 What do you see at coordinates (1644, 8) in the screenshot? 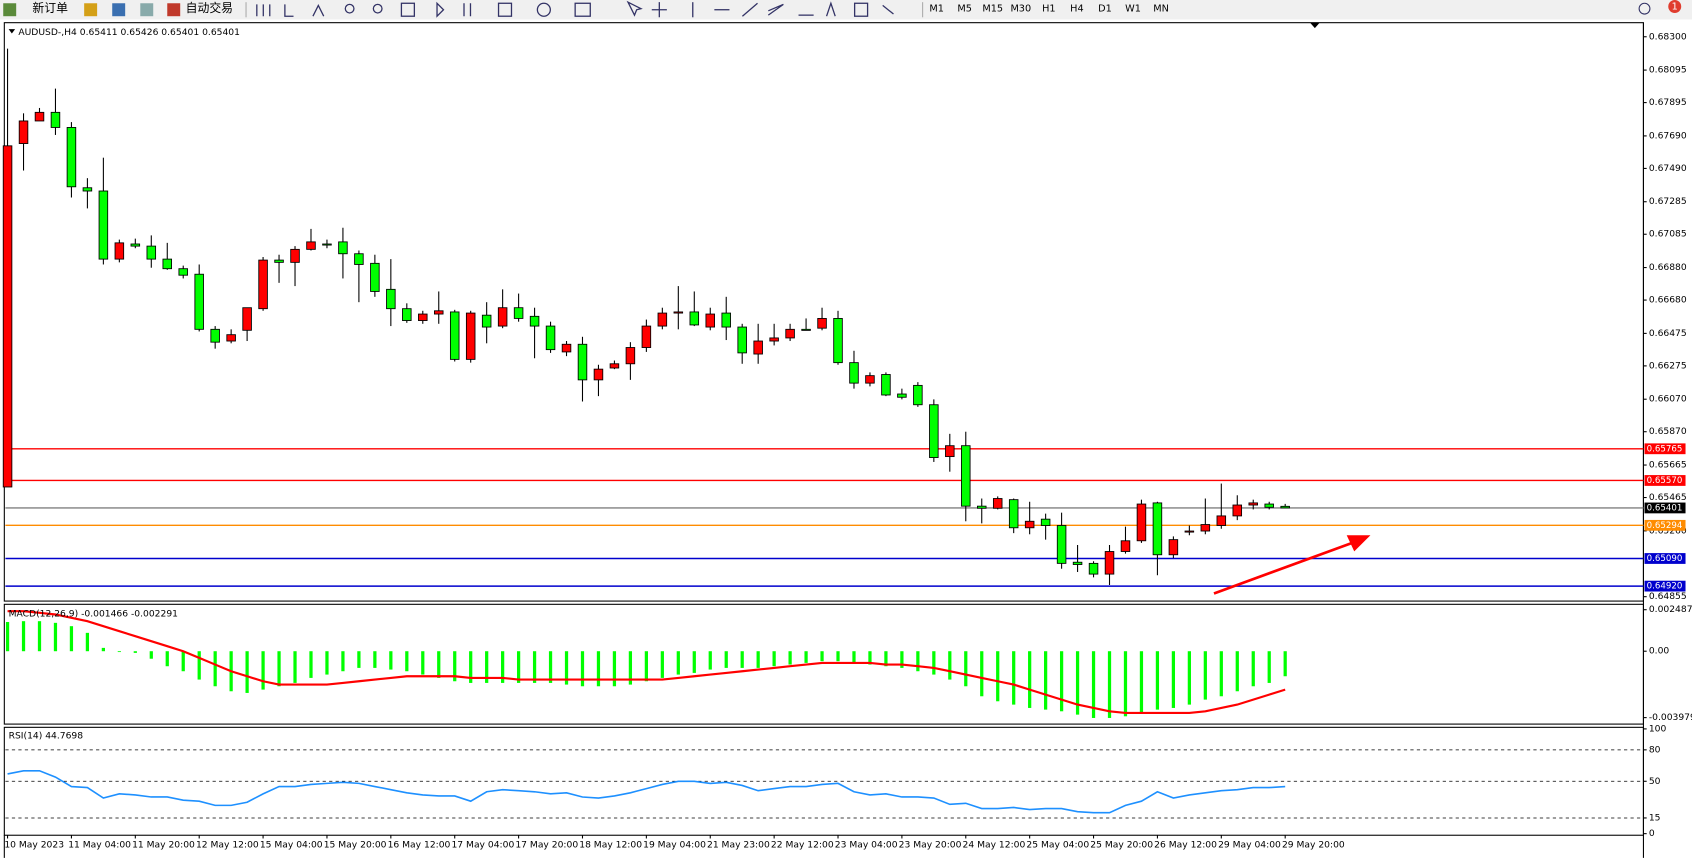
I see `search-icon` at bounding box center [1644, 8].